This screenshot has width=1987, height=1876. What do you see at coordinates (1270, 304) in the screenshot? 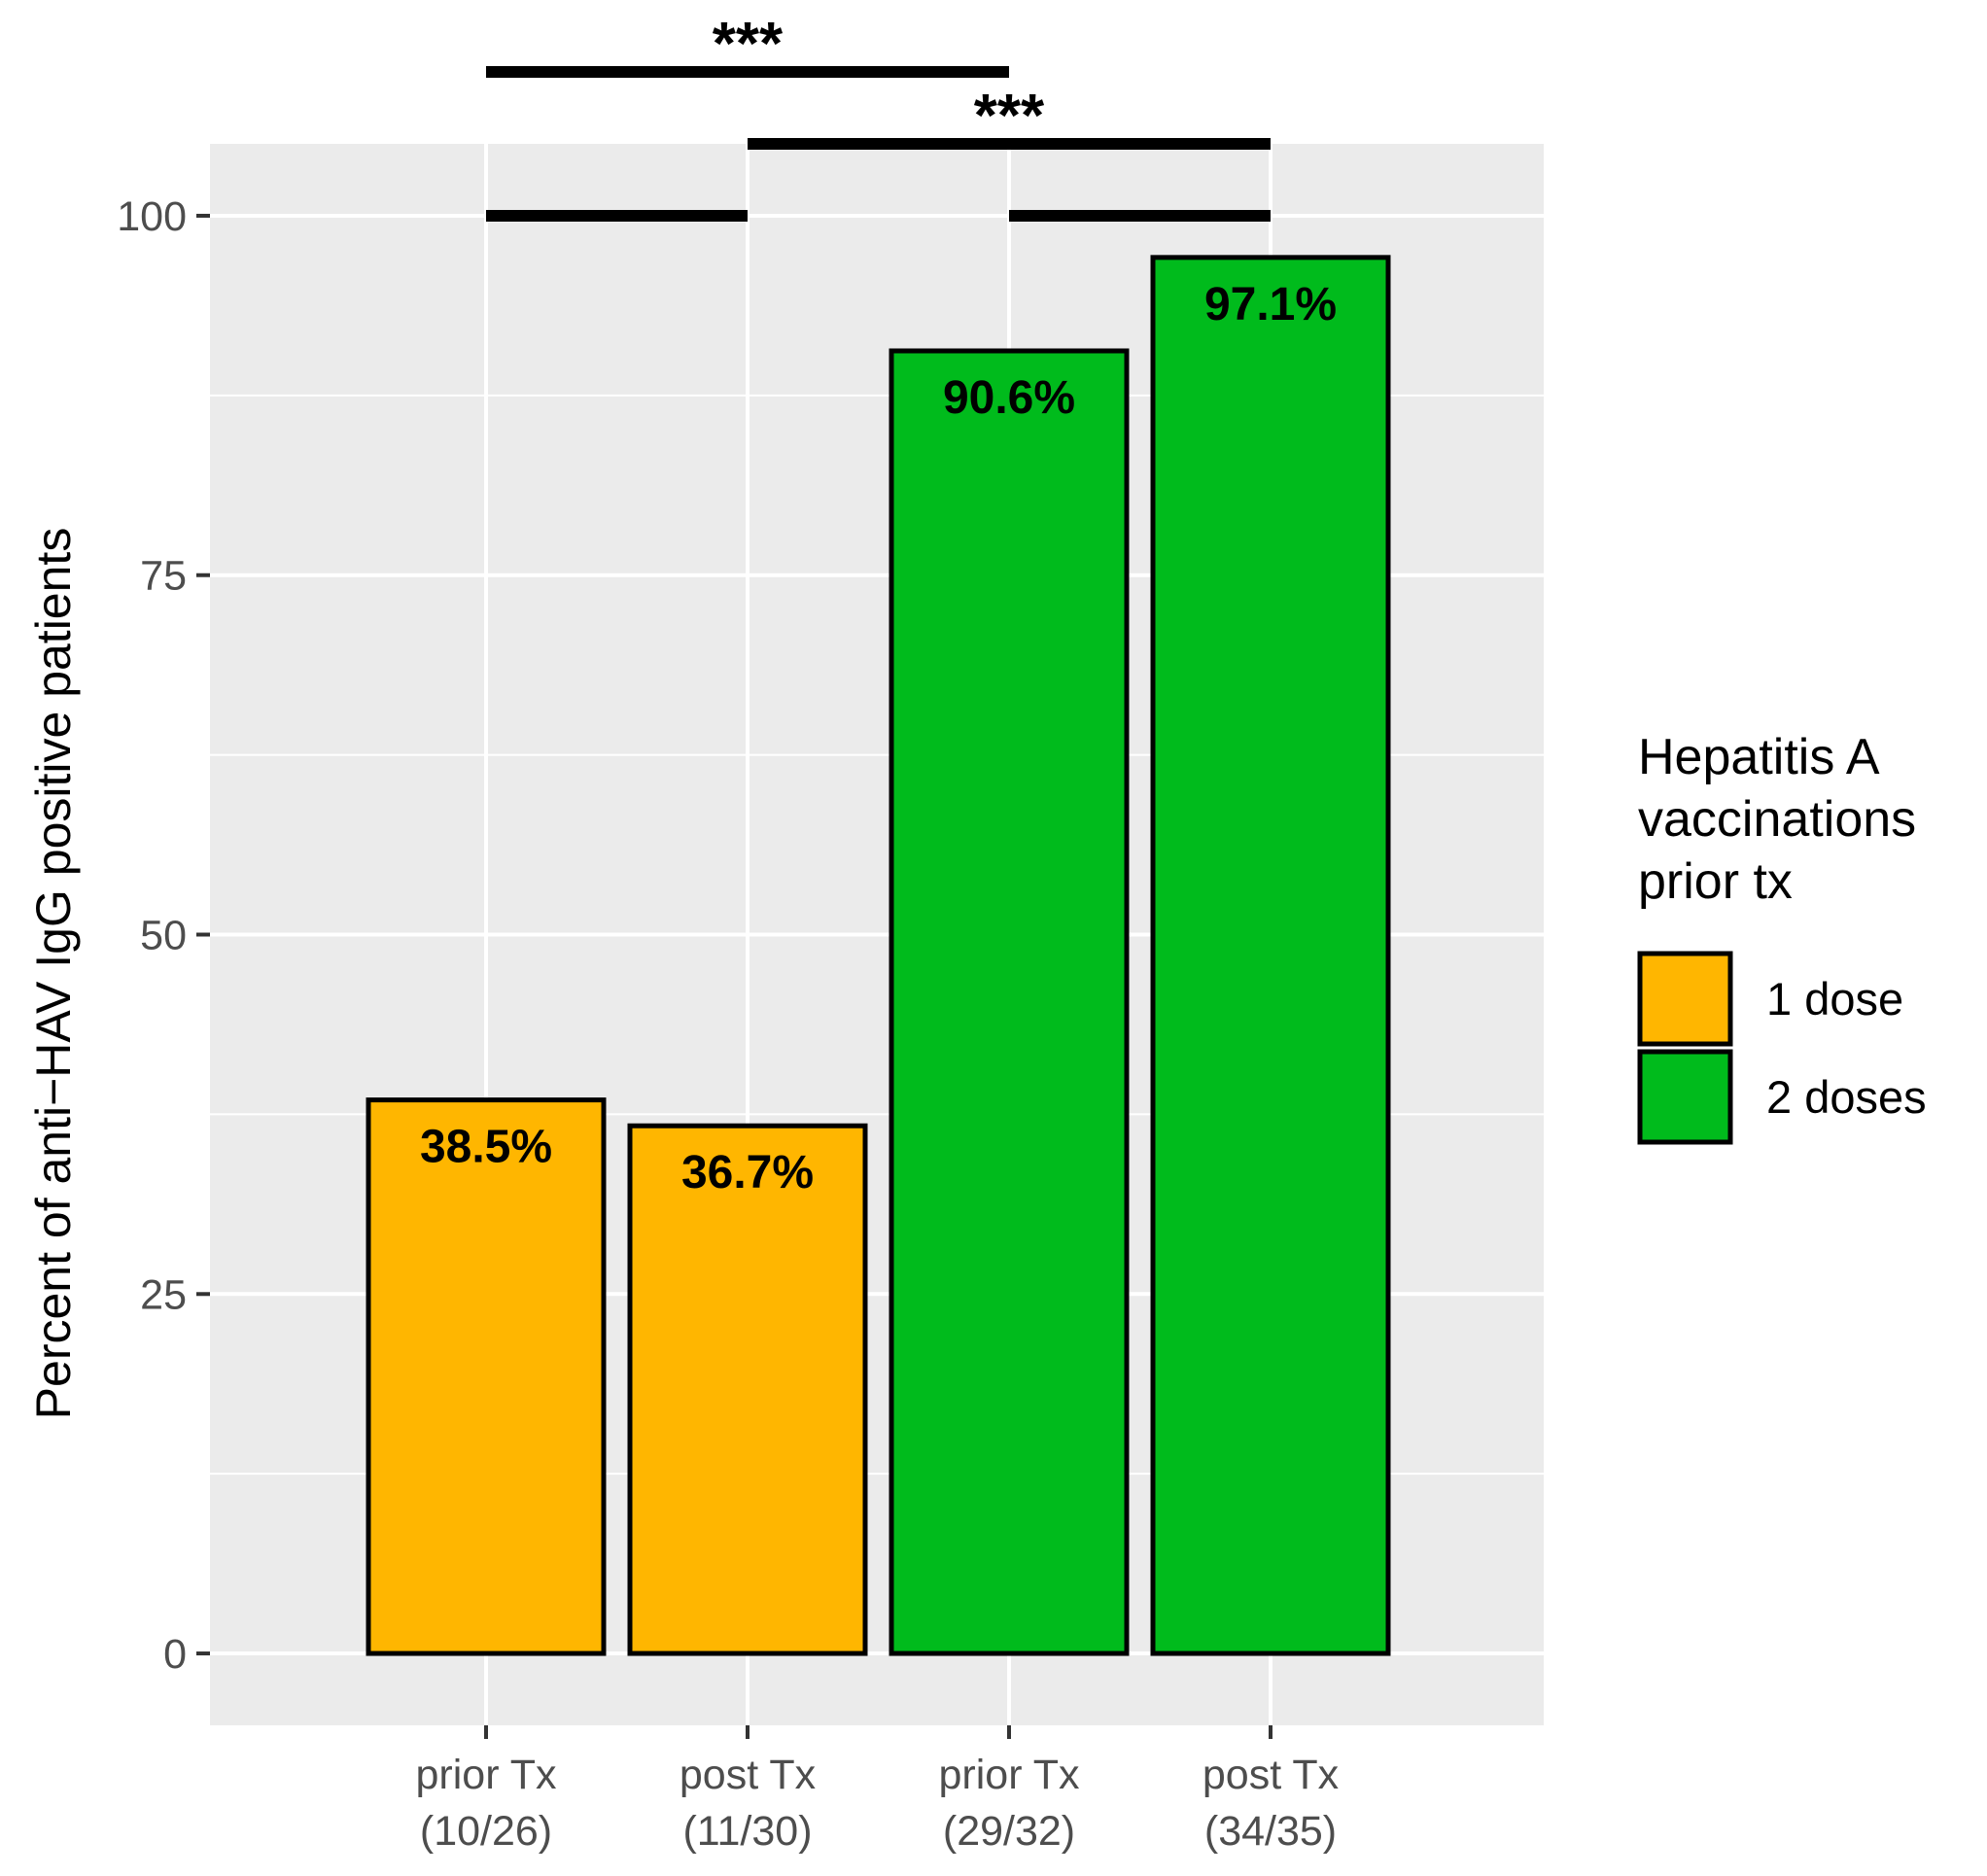
I see `bar-value-label: 97.1%` at bounding box center [1270, 304].